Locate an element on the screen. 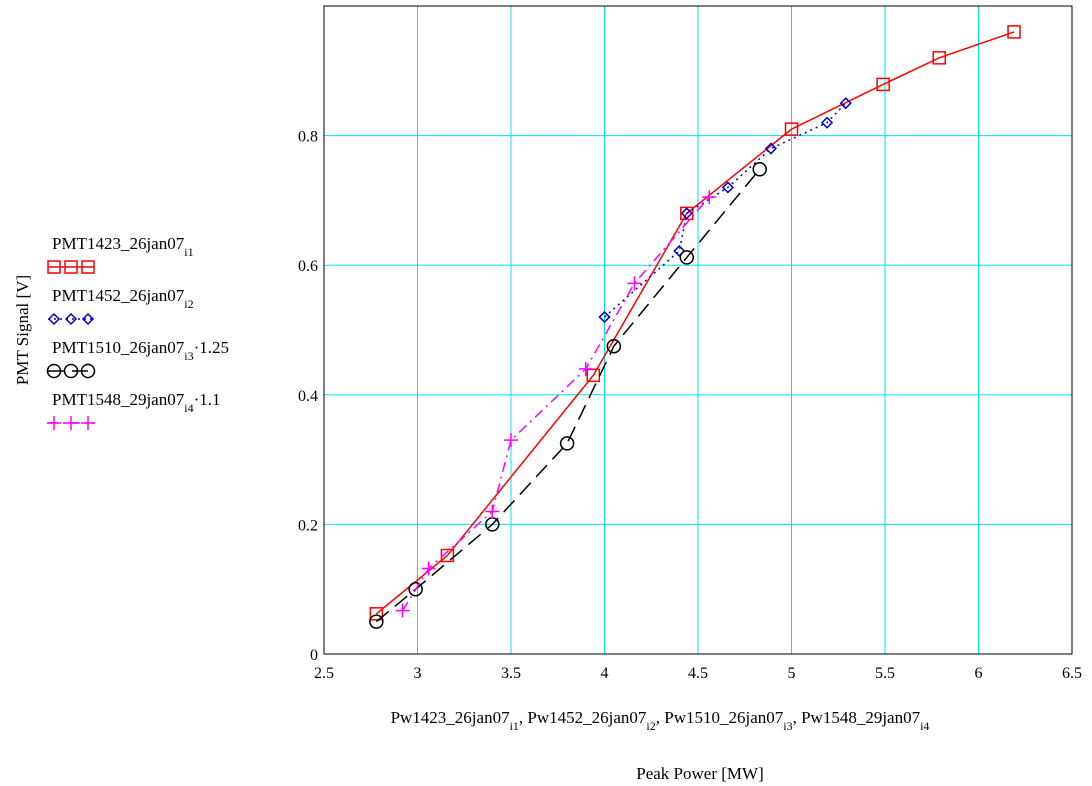  legend-label: PMT1423_26jan07i1 is located at coordinates (123, 246).